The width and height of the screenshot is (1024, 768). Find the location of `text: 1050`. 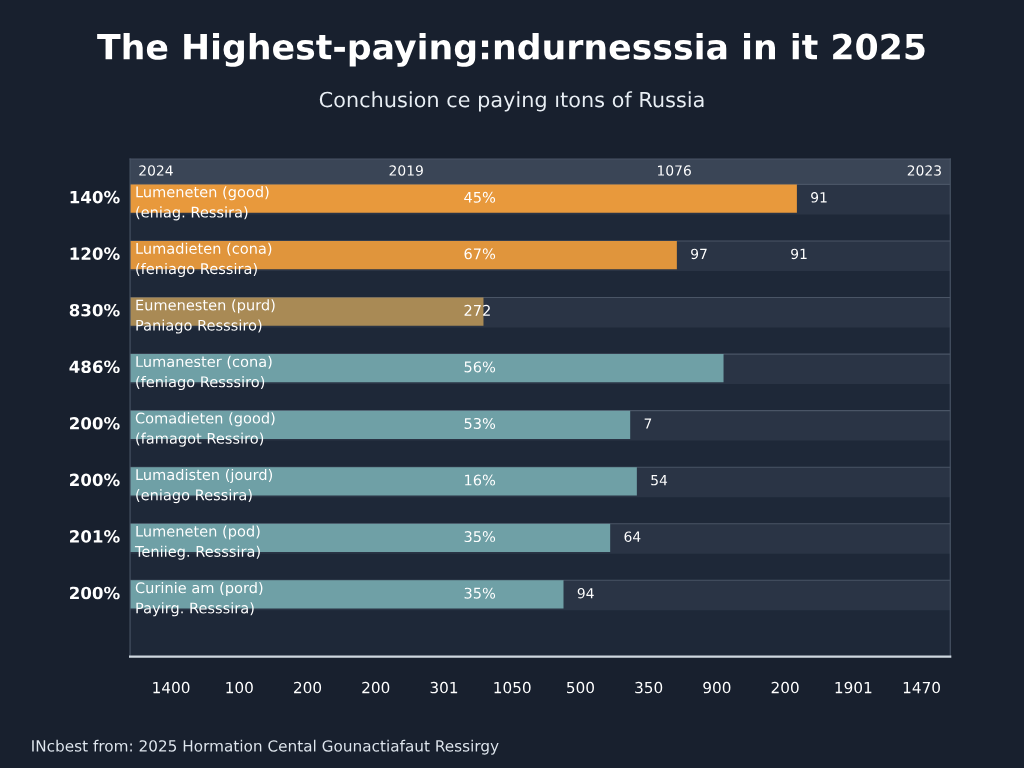

text: 1050 is located at coordinates (512, 687).